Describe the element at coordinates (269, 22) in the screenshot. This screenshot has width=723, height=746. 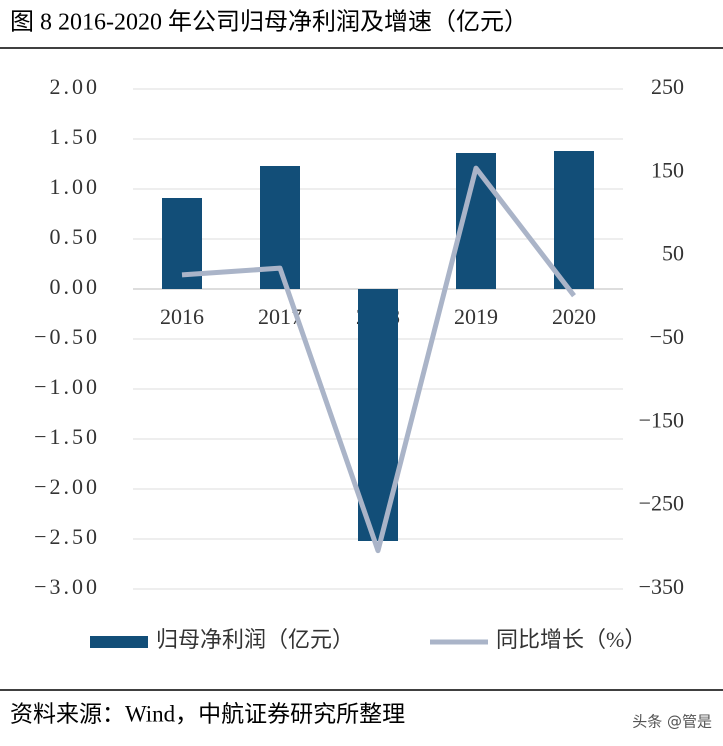
I see `chart-title: 图 8 2016-2020 年公司归母净利润及增速（亿元）` at that location.